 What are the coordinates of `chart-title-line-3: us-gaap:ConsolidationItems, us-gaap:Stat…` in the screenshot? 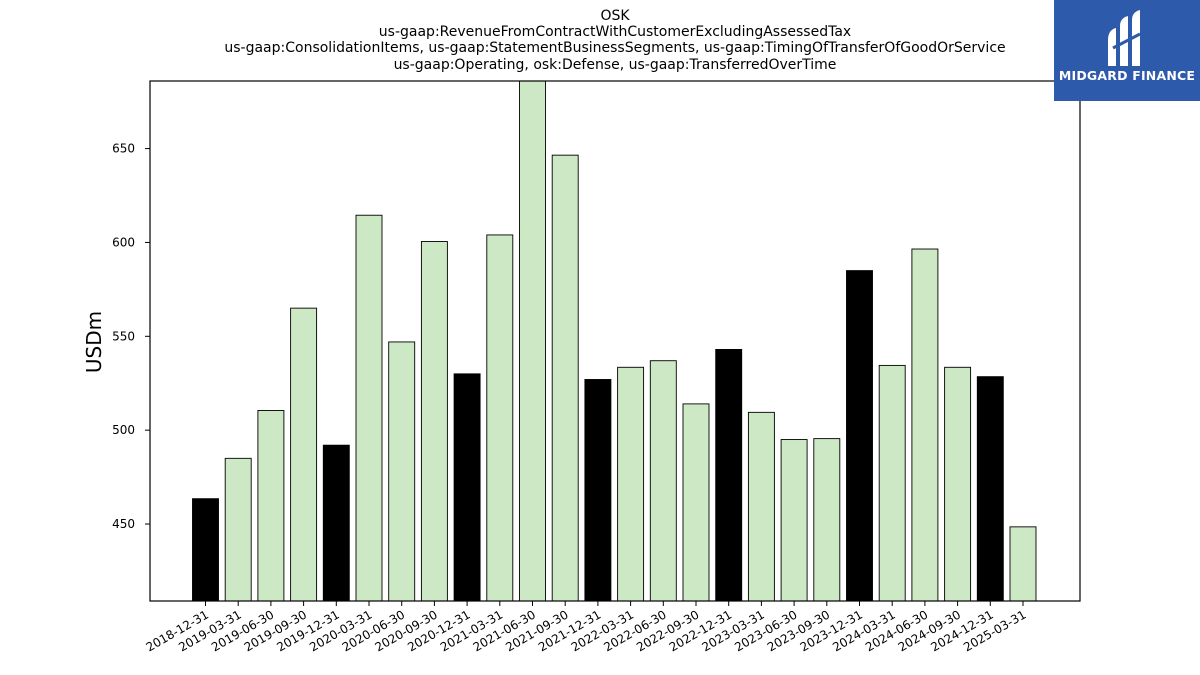 It's located at (614, 48).